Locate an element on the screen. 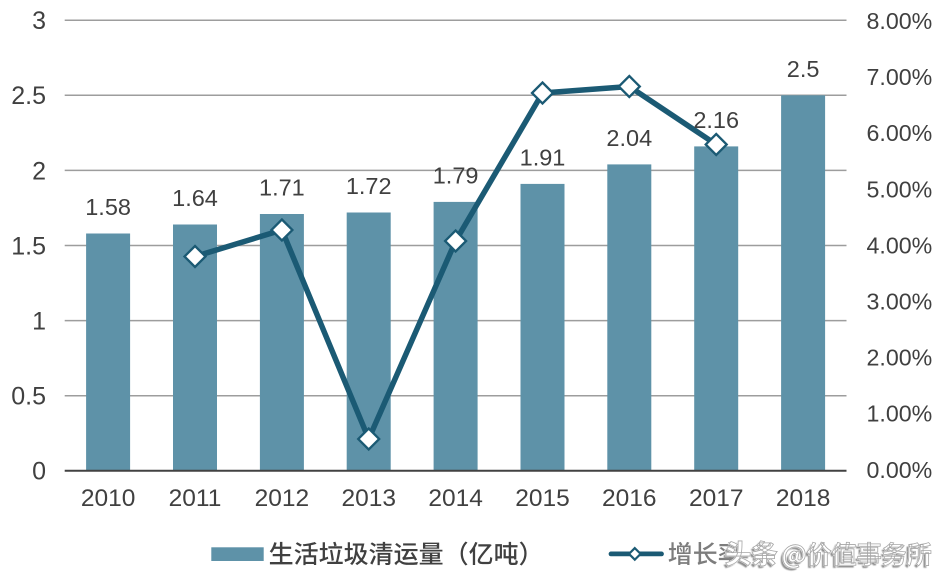  svg-text: 1 is located at coordinates (39, 322).